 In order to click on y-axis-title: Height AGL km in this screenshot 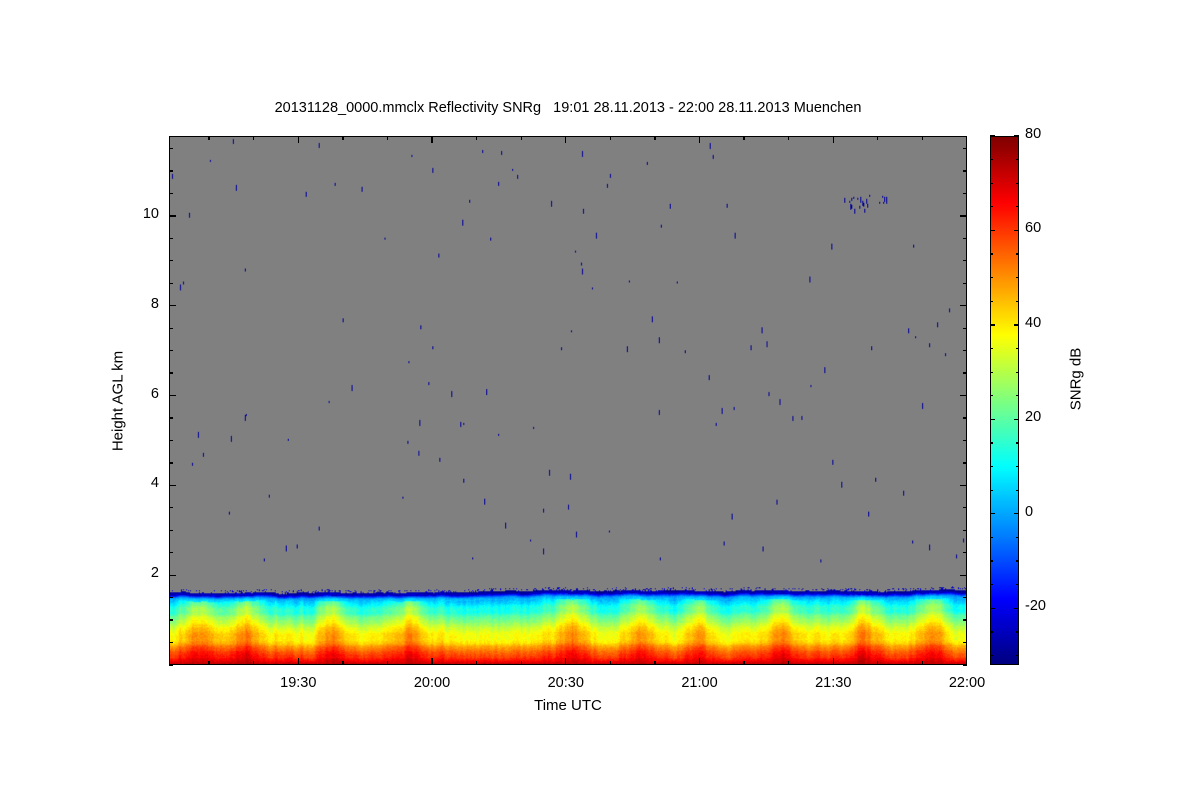, I will do `click(118, 400)`.